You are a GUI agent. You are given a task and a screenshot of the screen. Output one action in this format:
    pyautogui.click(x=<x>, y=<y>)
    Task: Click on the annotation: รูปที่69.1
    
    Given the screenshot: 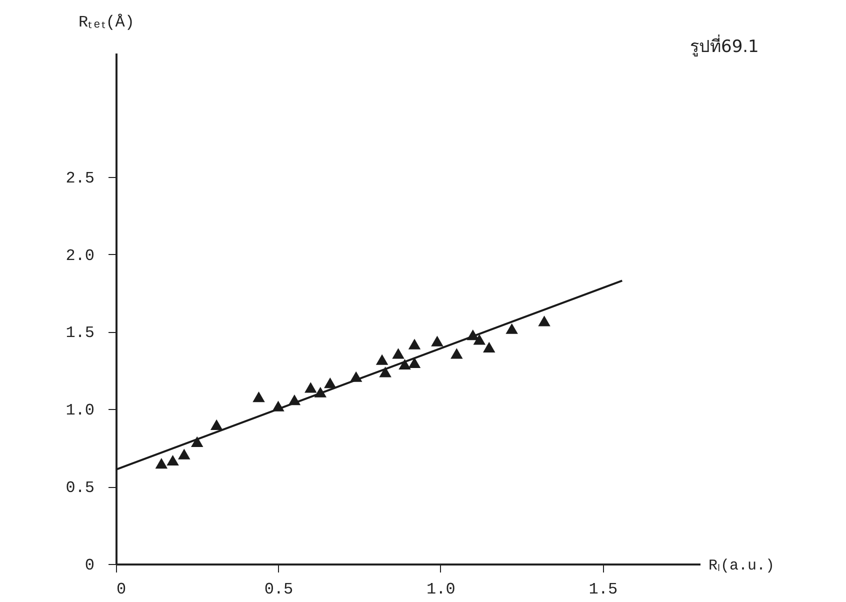 What is the action you would take?
    pyautogui.click(x=724, y=45)
    